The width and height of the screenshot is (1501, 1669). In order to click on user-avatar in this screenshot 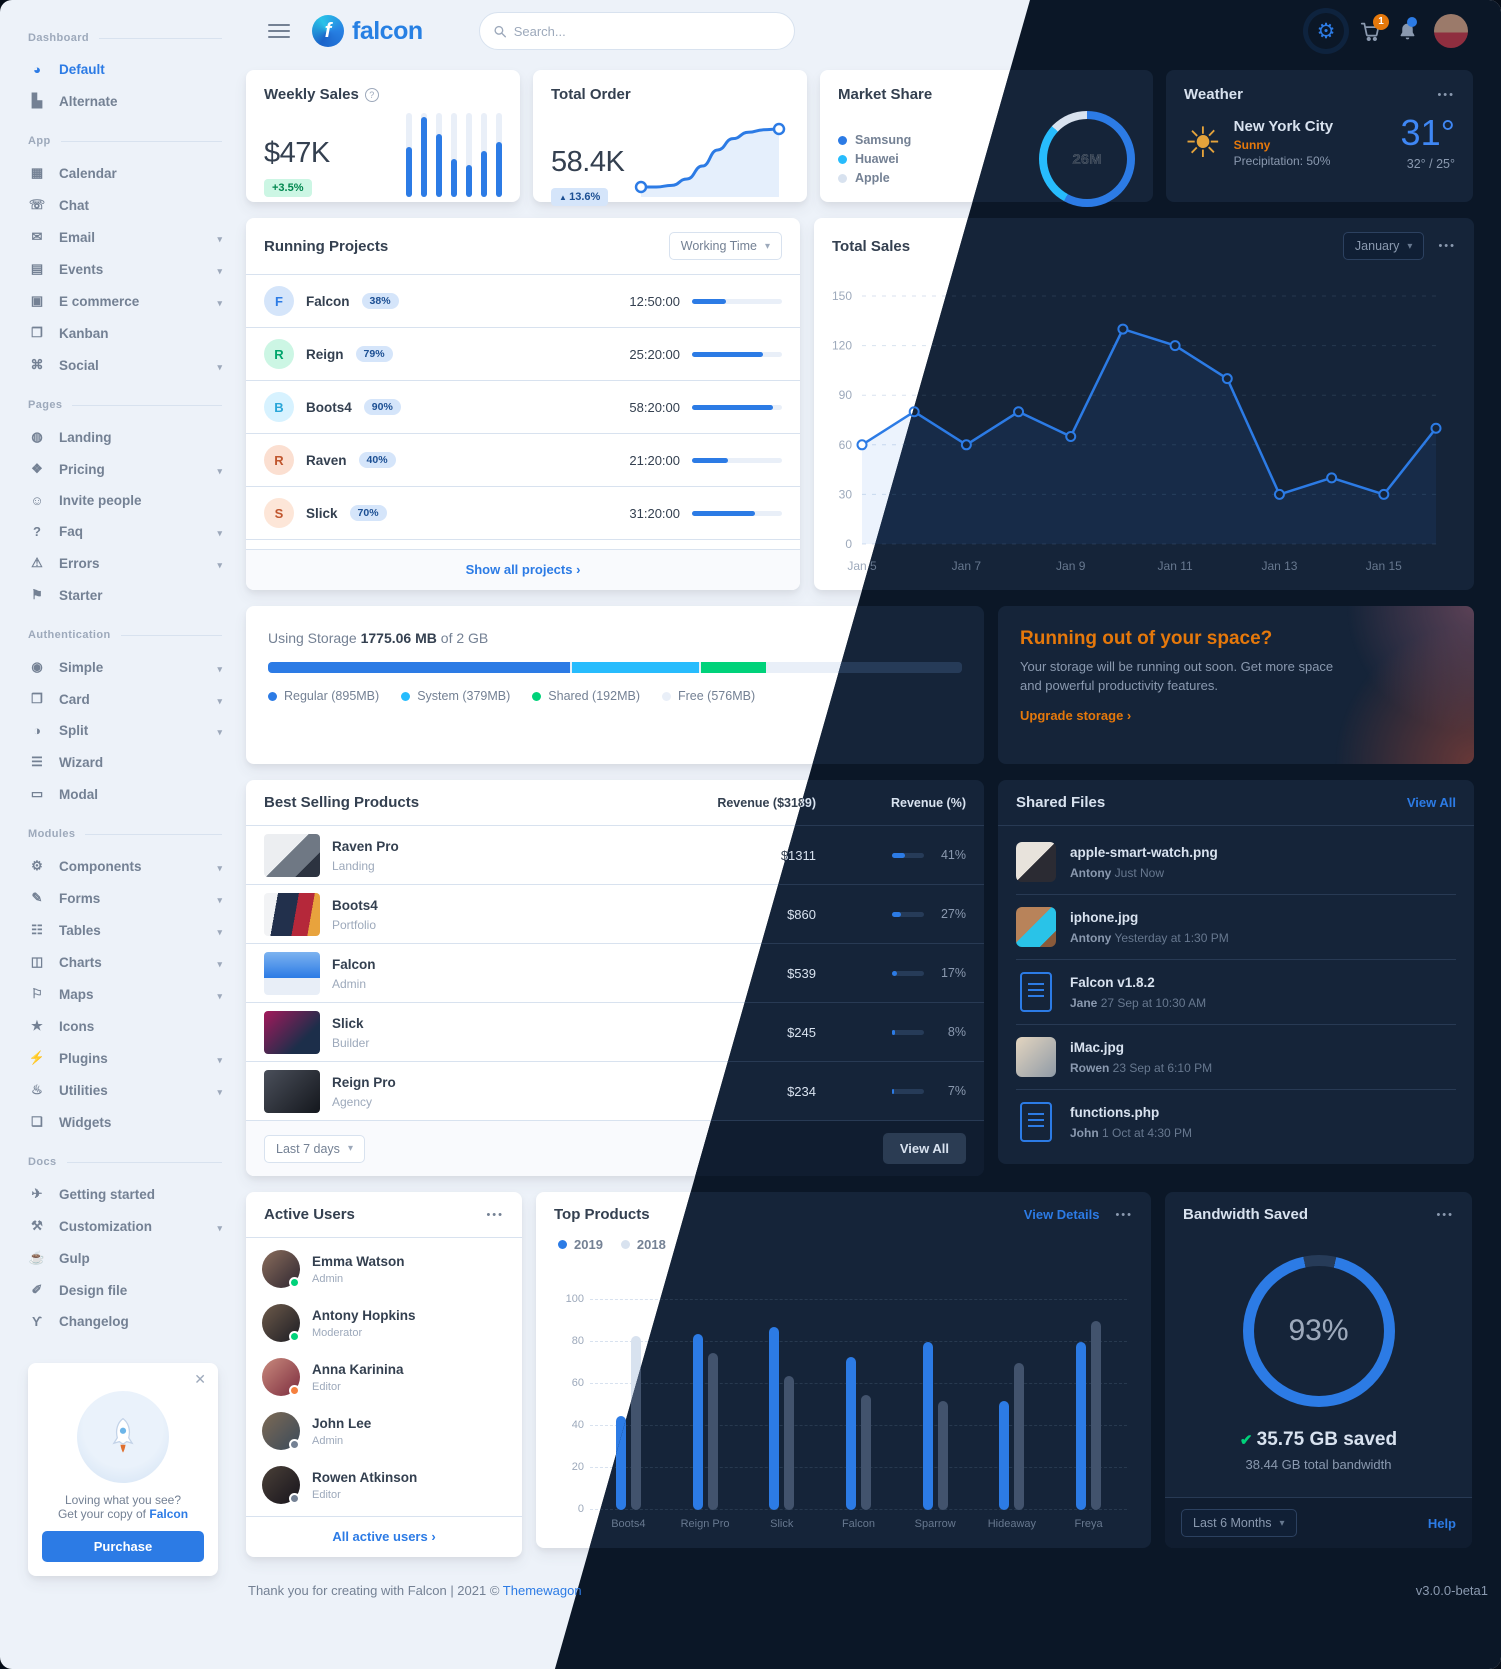, I will do `click(1451, 31)`.